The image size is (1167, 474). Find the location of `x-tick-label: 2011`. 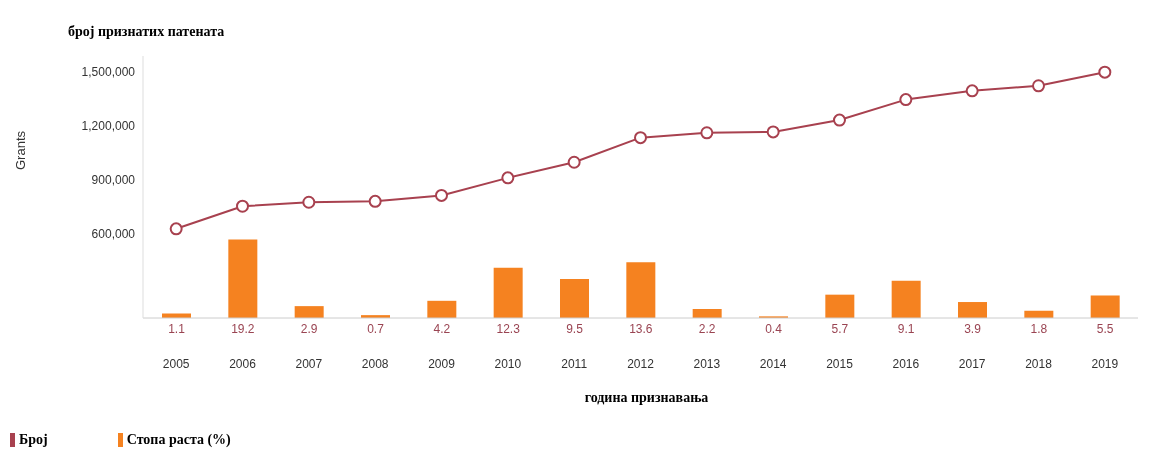

x-tick-label: 2011 is located at coordinates (574, 364).